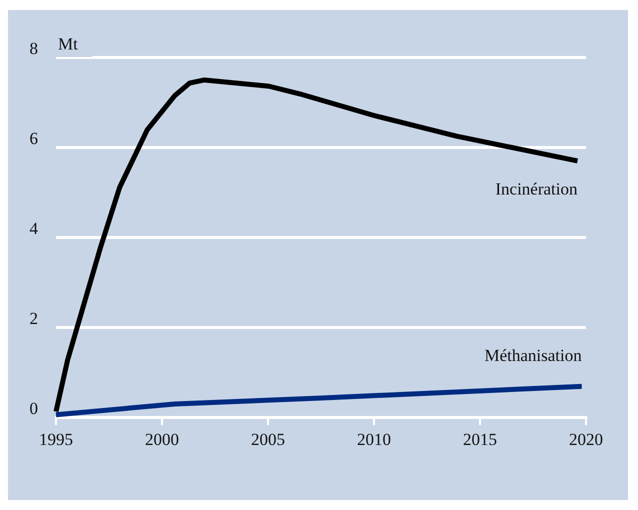 This screenshot has height=510, width=638. What do you see at coordinates (34, 318) in the screenshot?
I see `y-tick-label: 2` at bounding box center [34, 318].